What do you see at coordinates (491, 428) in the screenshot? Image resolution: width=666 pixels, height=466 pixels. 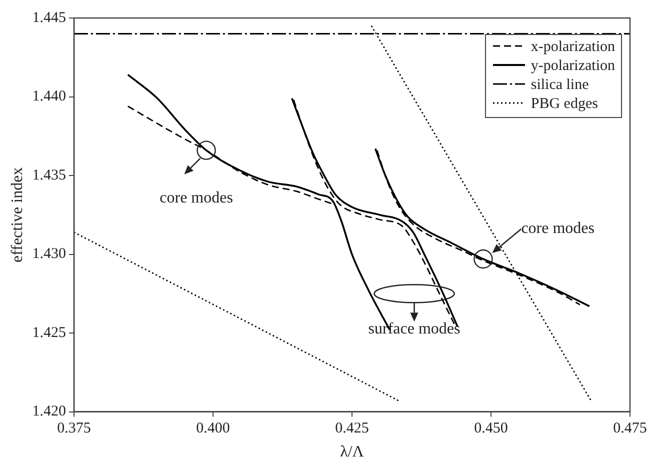 I see `x-tick-label: 0.450` at bounding box center [491, 428].